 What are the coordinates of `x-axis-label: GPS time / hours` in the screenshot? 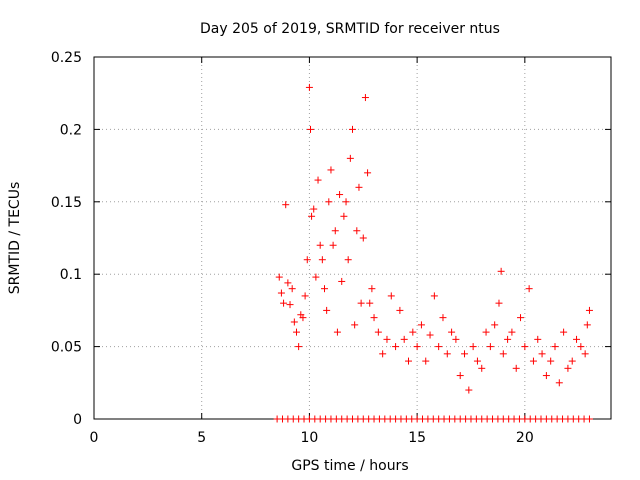 It's located at (349, 466).